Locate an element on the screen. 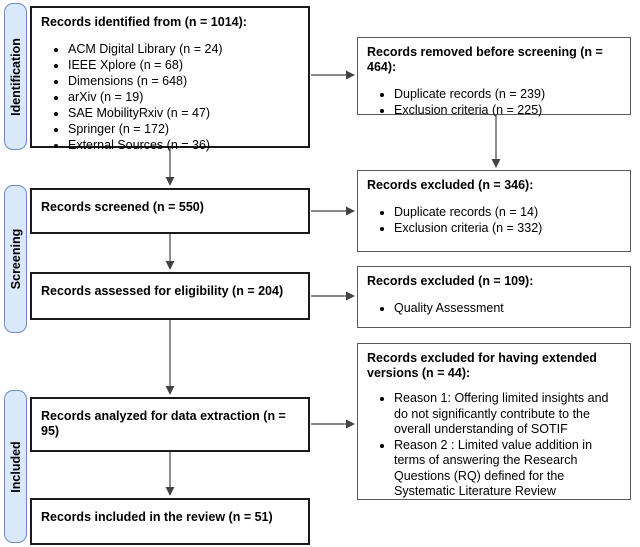 This screenshot has height=547, width=640. list-item: Exclusion criteria (n = 225) is located at coordinates (508, 110).